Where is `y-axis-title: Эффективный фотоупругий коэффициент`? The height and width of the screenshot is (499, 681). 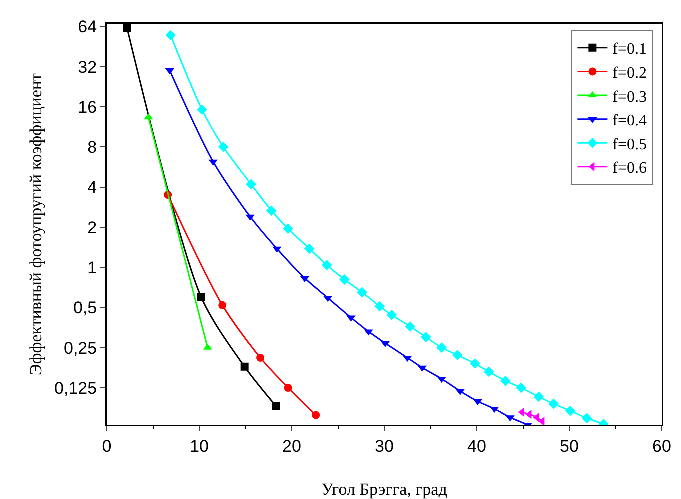
y-axis-title: Эффективный фотоупругий коэффициент is located at coordinates (36, 224).